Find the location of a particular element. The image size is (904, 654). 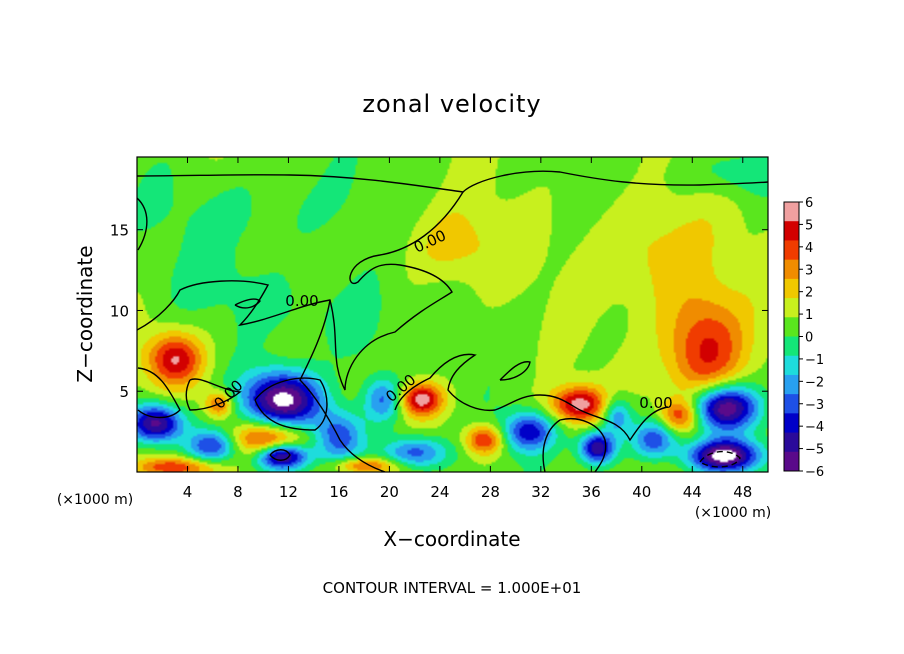

x-axis-title: X−coordinate is located at coordinates (451, 539).